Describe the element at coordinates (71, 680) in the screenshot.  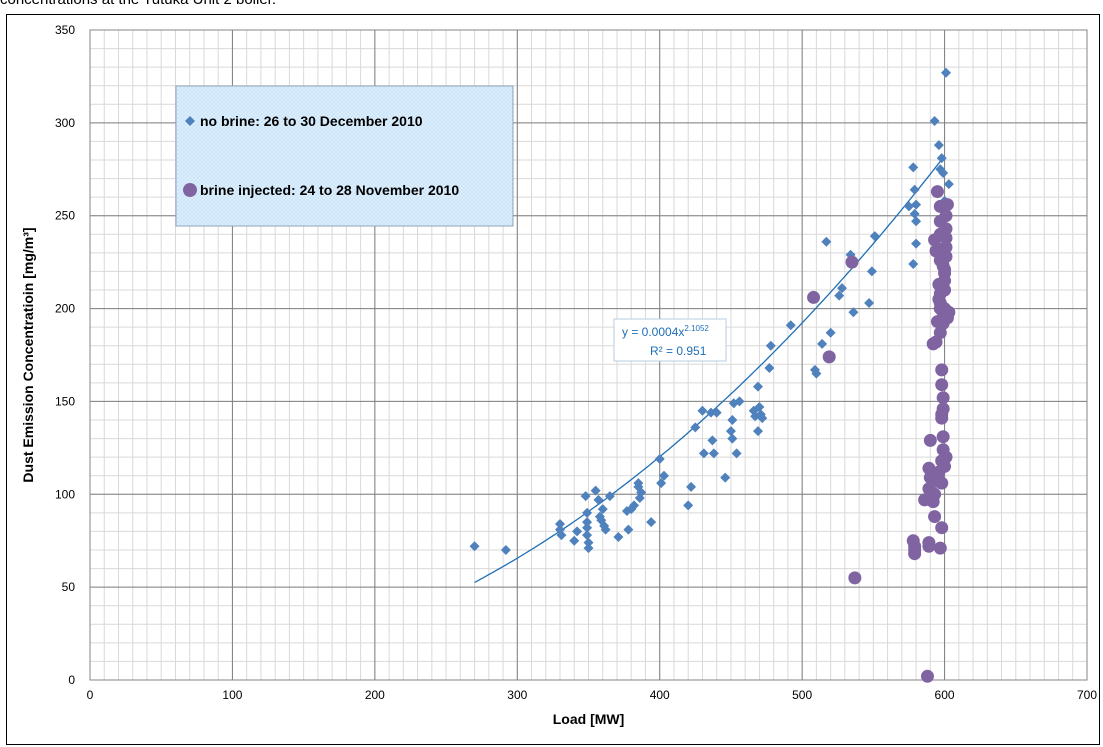
I see `y-tick-label: 0` at that location.